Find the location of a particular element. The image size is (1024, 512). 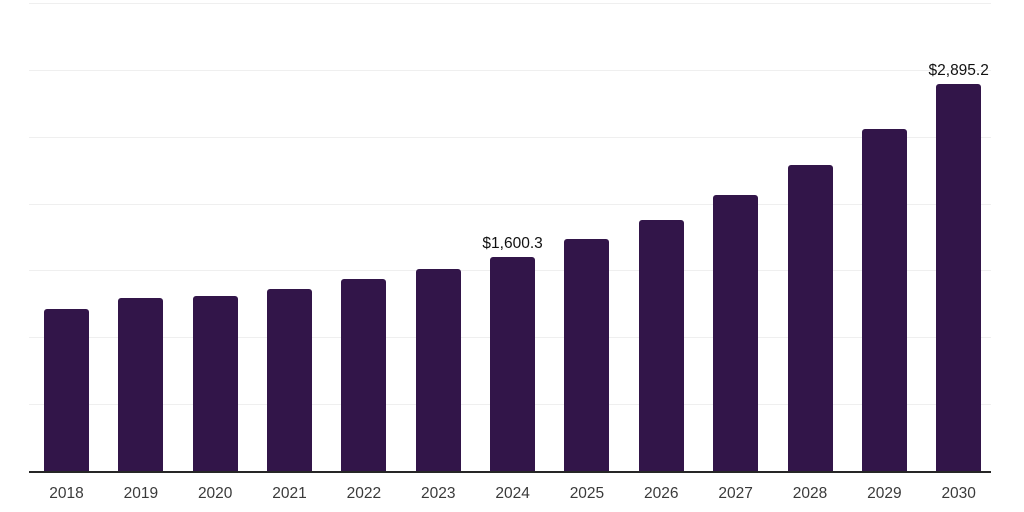

x-tick-2021: 2021 is located at coordinates (289, 493).